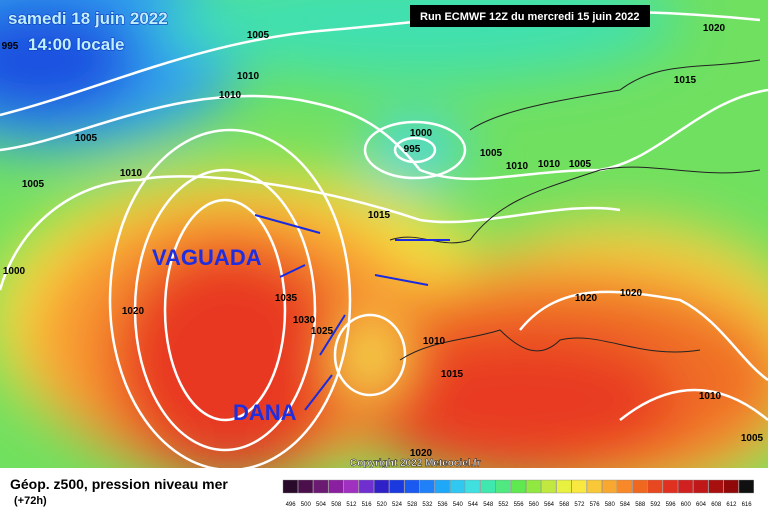 The image size is (768, 512). I want to click on scale-label: 592, so click(655, 505).